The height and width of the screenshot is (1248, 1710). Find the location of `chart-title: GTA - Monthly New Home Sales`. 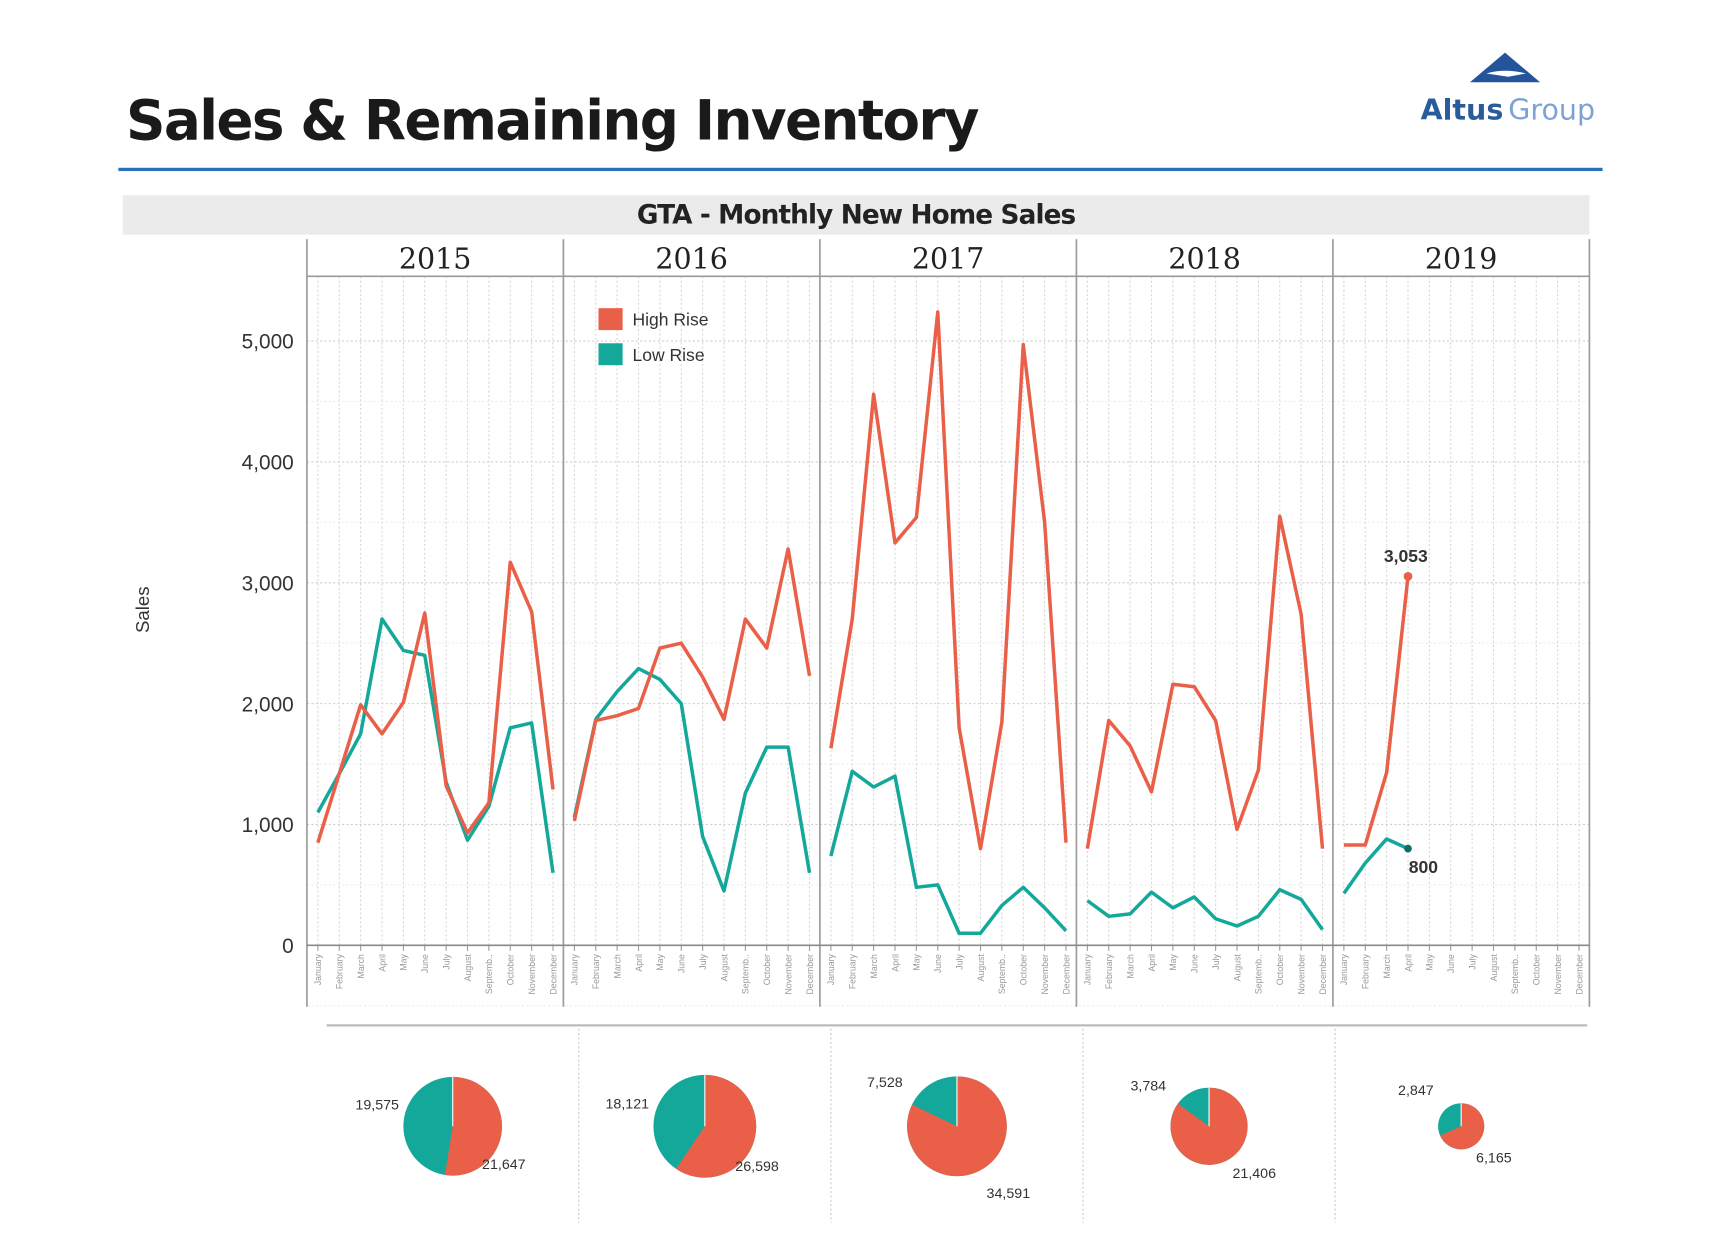

chart-title: GTA - Monthly New Home Sales is located at coordinates (856, 216).